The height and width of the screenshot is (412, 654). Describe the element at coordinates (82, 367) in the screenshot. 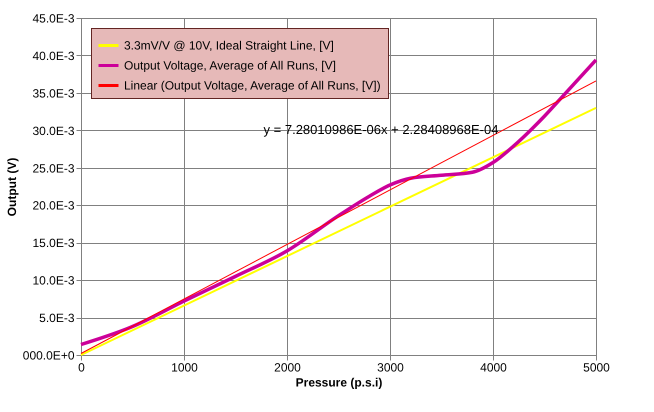

I see `x-tick-label: 0` at that location.